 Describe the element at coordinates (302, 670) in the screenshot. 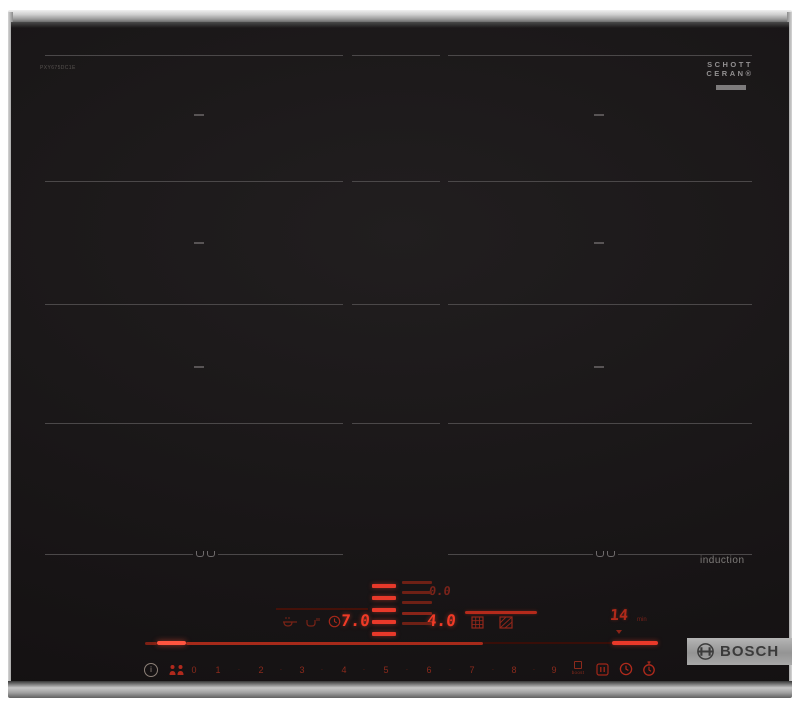

I see `slider-key-3: 3` at that location.